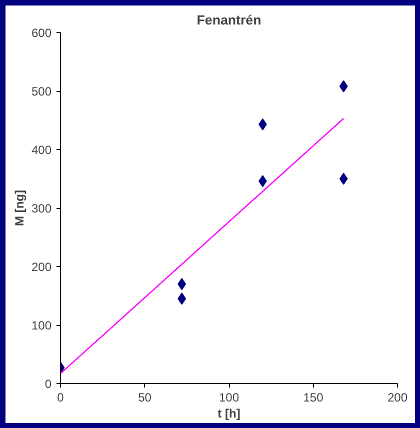 This screenshot has width=420, height=428. What do you see at coordinates (229, 20) in the screenshot?
I see `chart-title: Fenantrén` at bounding box center [229, 20].